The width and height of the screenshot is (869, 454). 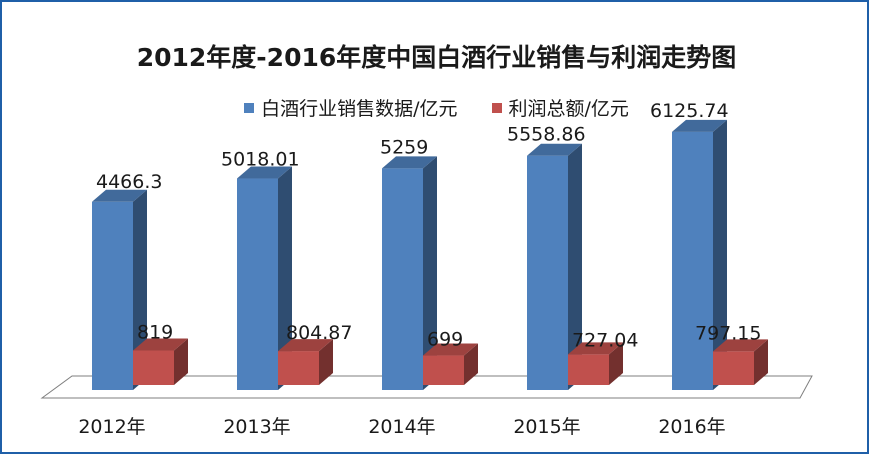 What do you see at coordinates (129, 182) in the screenshot?
I see `data-label-sales-0: 4466.3` at bounding box center [129, 182].